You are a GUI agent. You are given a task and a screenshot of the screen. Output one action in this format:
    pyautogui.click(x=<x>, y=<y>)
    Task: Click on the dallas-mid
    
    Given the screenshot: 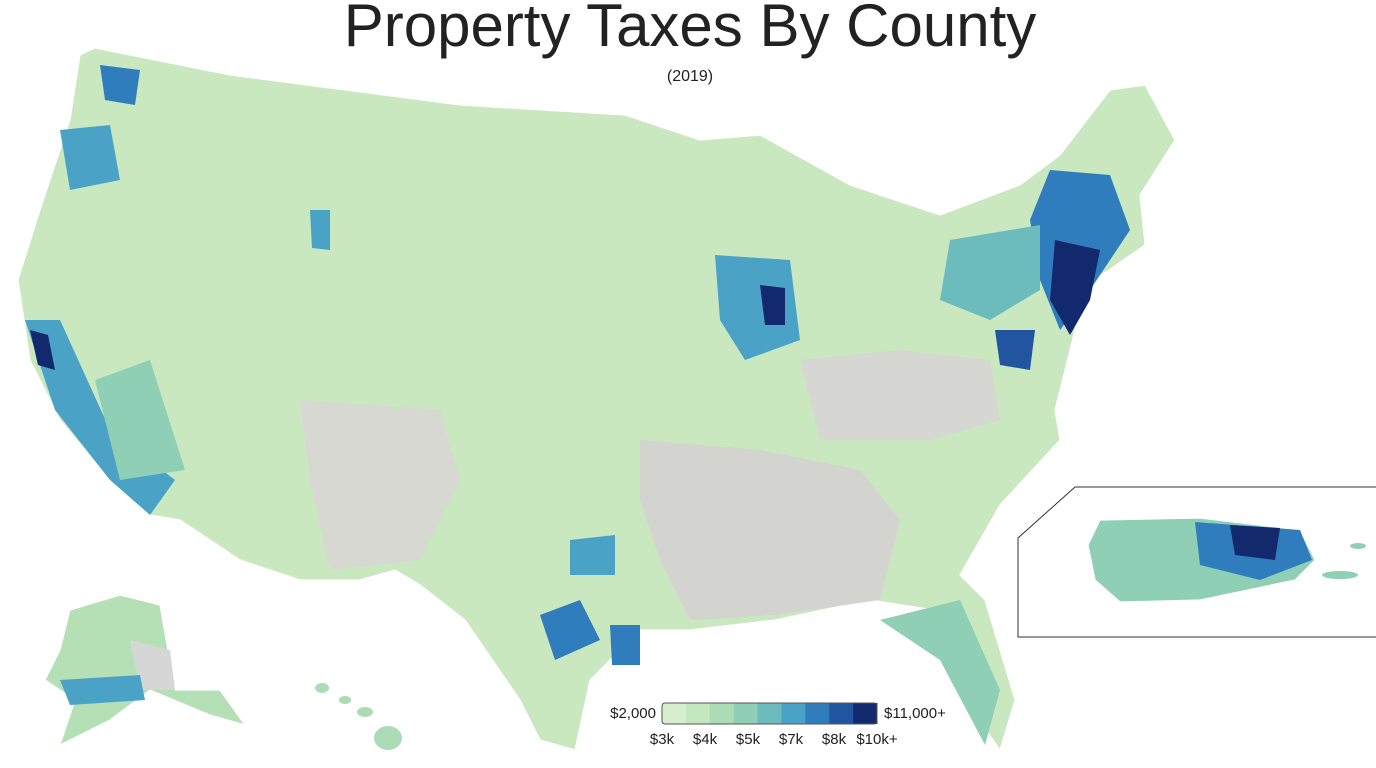 What is the action you would take?
    pyautogui.click(x=592, y=555)
    